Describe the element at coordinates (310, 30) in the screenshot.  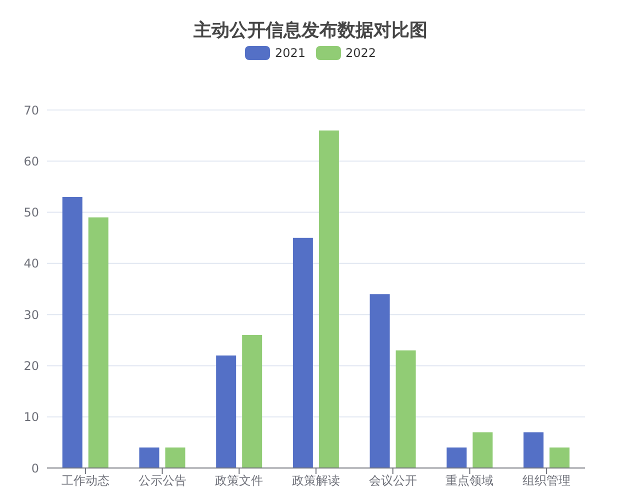
I see `chart-title: 主动公开信息发布数据对比图` at that location.